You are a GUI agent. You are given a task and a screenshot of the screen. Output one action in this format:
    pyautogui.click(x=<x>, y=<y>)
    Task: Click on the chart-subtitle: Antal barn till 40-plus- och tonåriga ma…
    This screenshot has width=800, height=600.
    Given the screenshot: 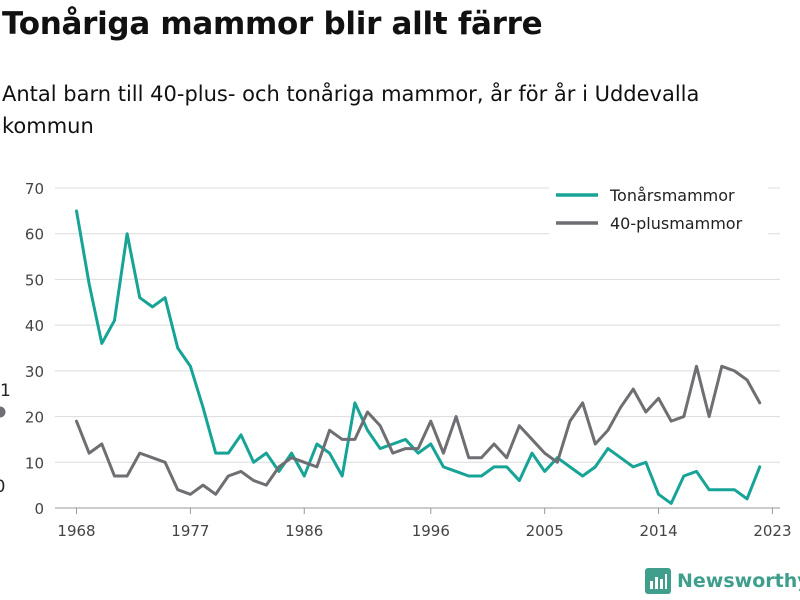 What is the action you would take?
    pyautogui.click(x=351, y=110)
    